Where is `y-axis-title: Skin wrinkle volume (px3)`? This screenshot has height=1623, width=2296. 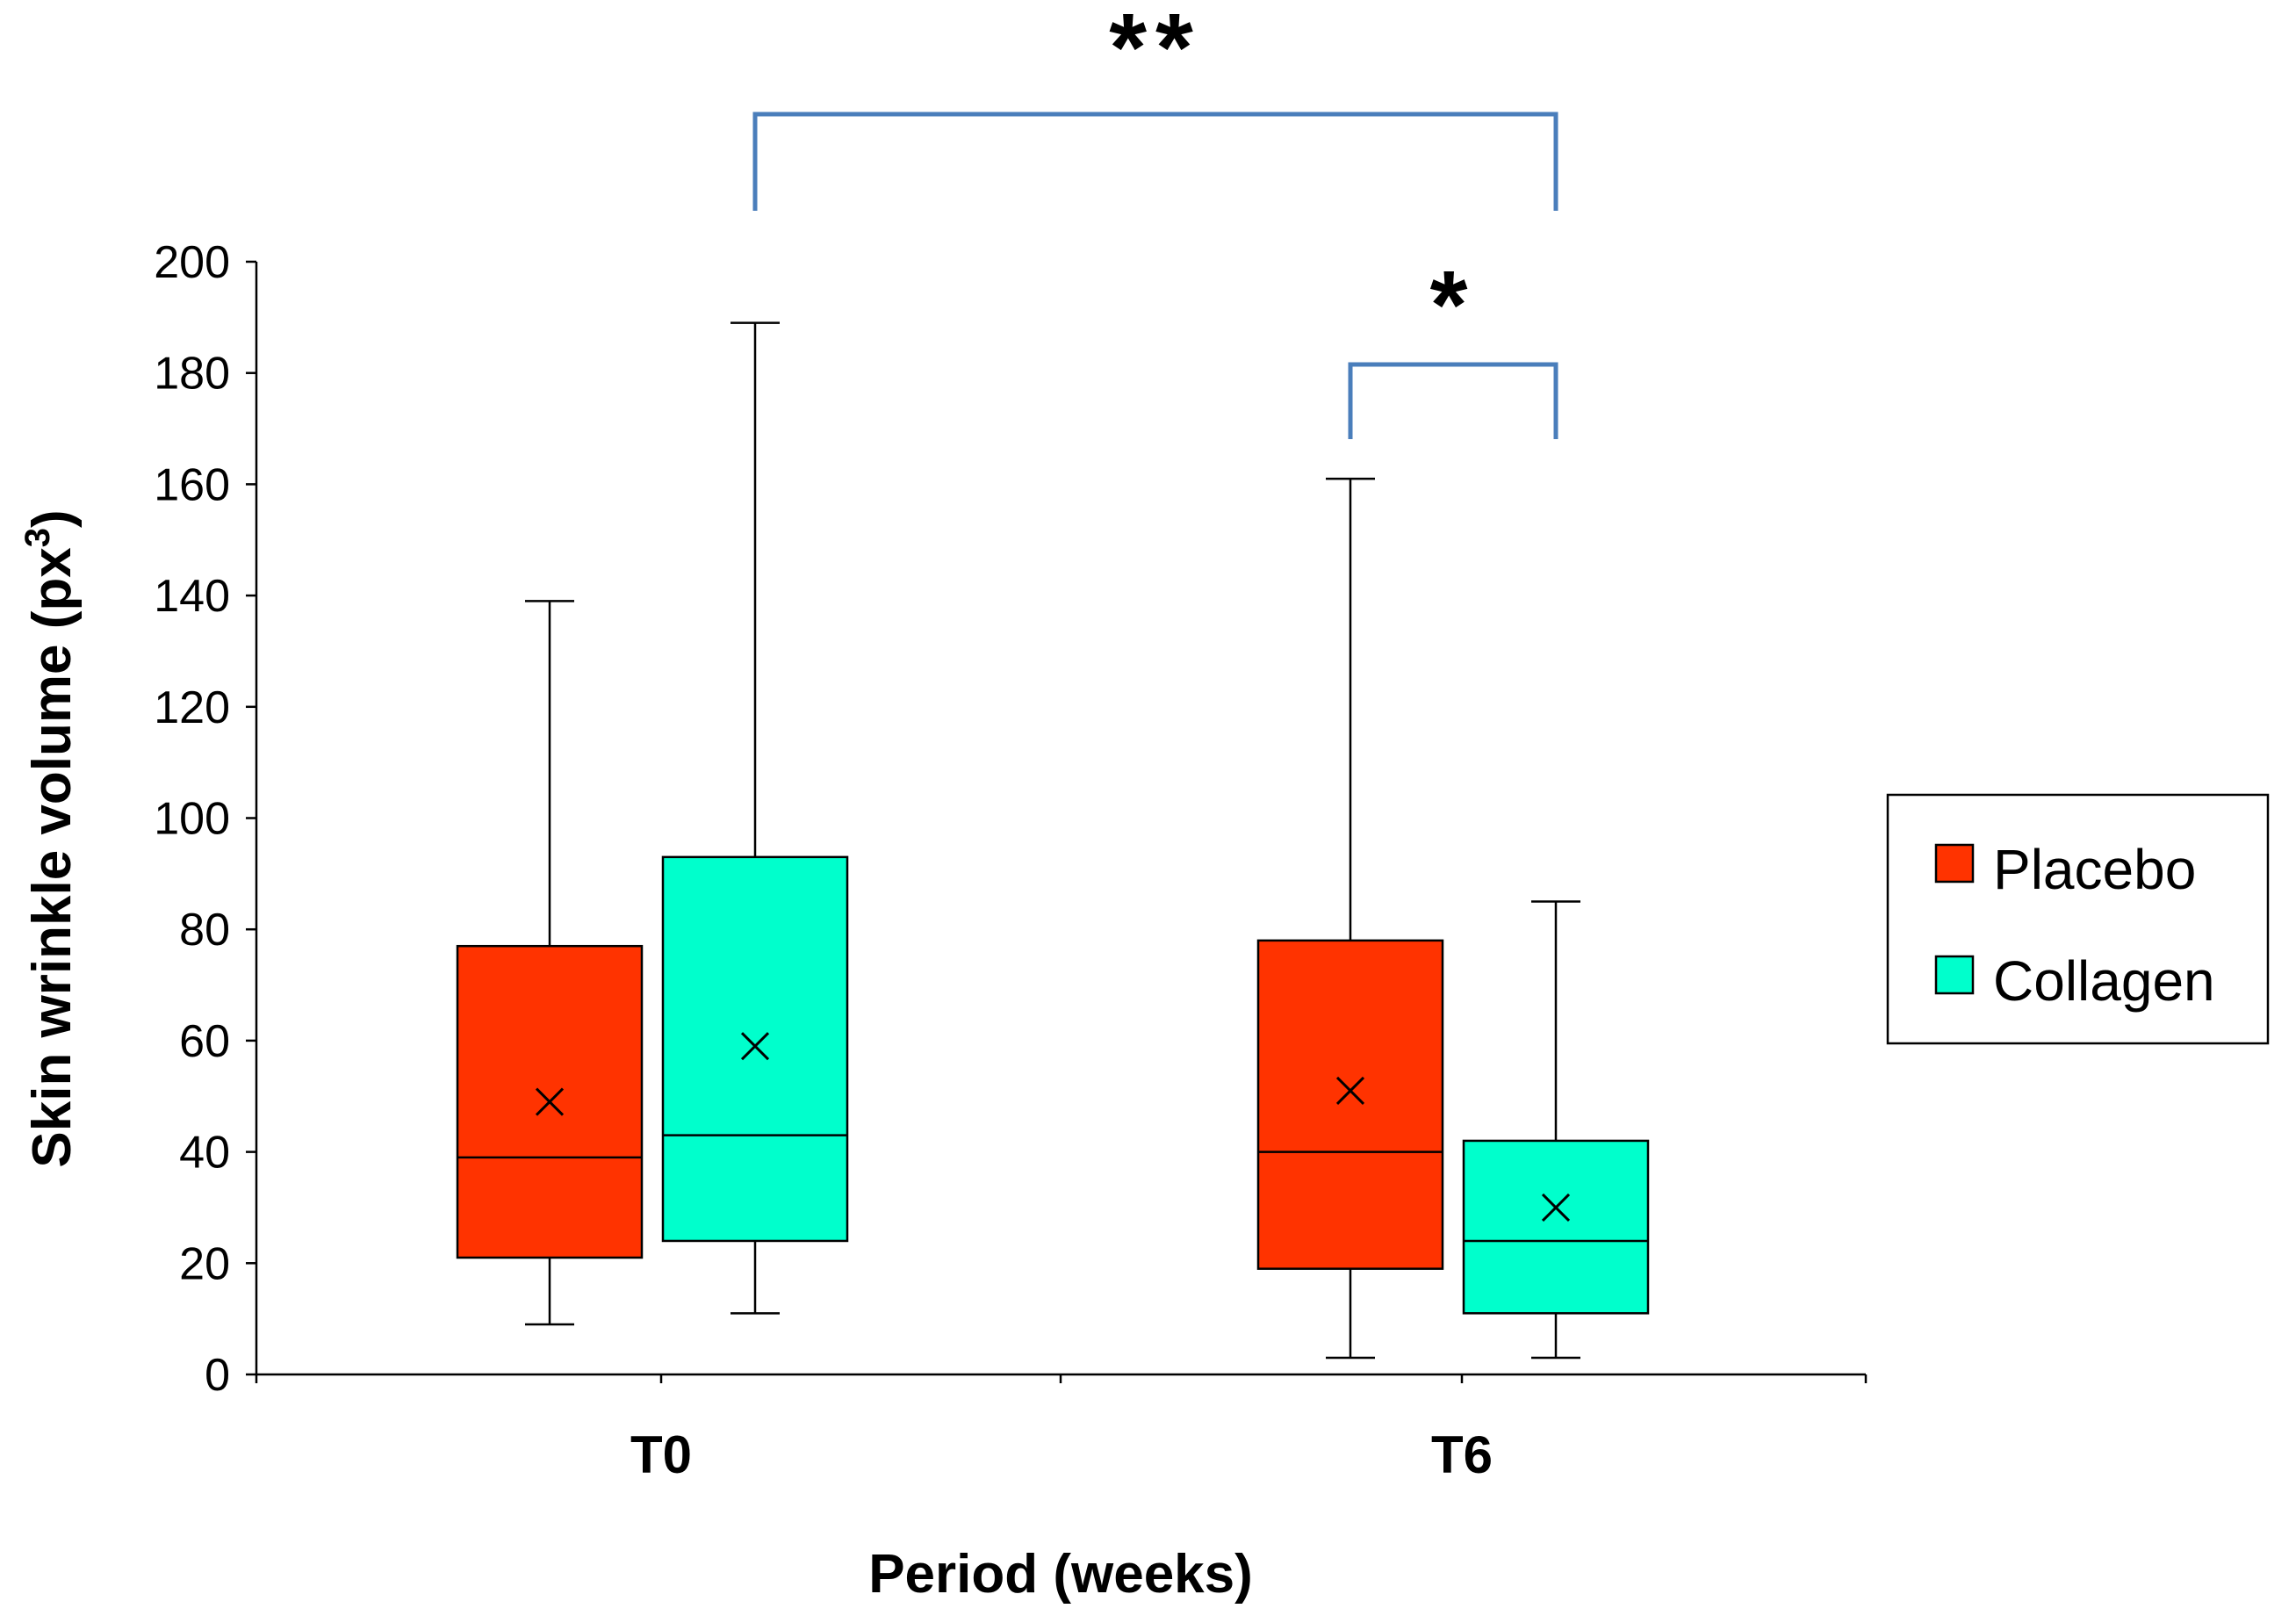 y-axis-title: Skin wrinkle volume (px3) is located at coordinates (51, 838).